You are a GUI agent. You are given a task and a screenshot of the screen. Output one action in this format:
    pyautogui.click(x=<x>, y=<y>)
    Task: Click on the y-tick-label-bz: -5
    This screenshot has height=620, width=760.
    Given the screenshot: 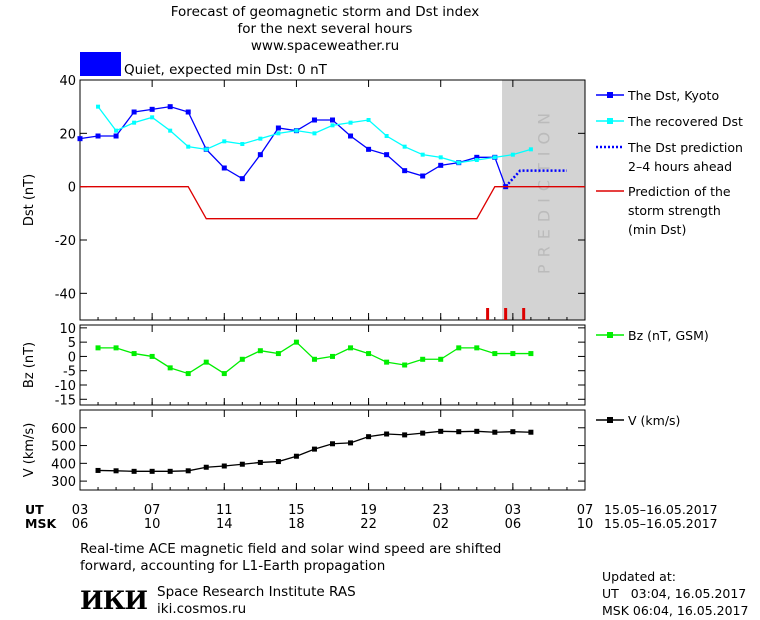 What is the action you would take?
    pyautogui.click(x=69, y=372)
    